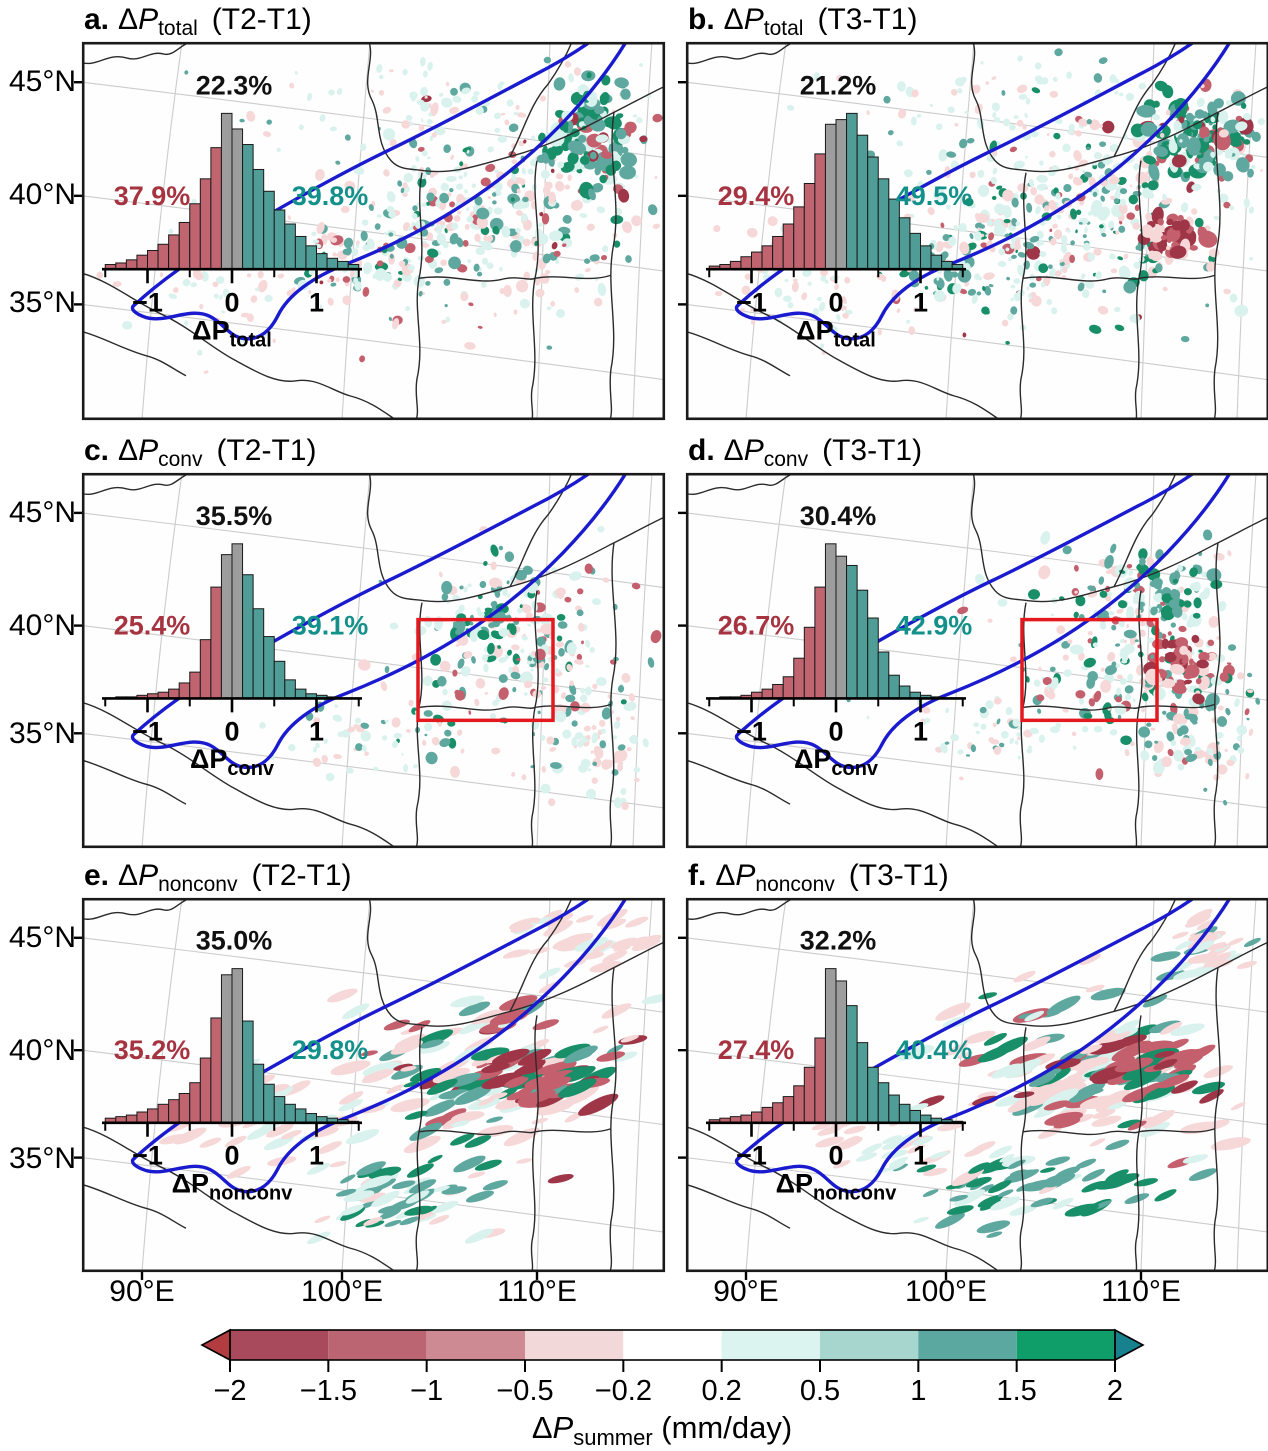  Describe the element at coordinates (316, 301) in the screenshot. I see `histogram-tick-label: 1` at that location.